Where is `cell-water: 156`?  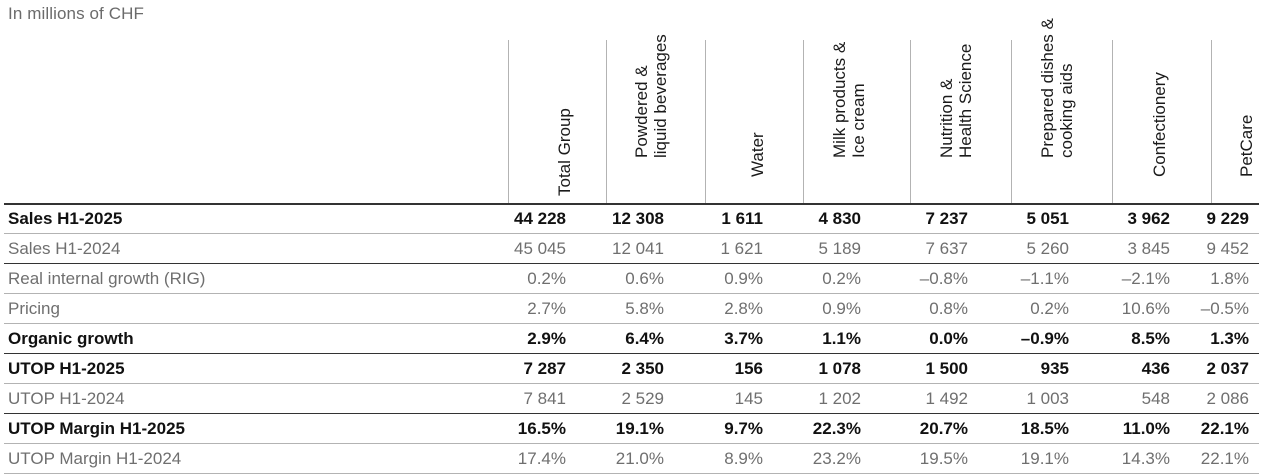
cell-water: 156 is located at coordinates (723, 368).